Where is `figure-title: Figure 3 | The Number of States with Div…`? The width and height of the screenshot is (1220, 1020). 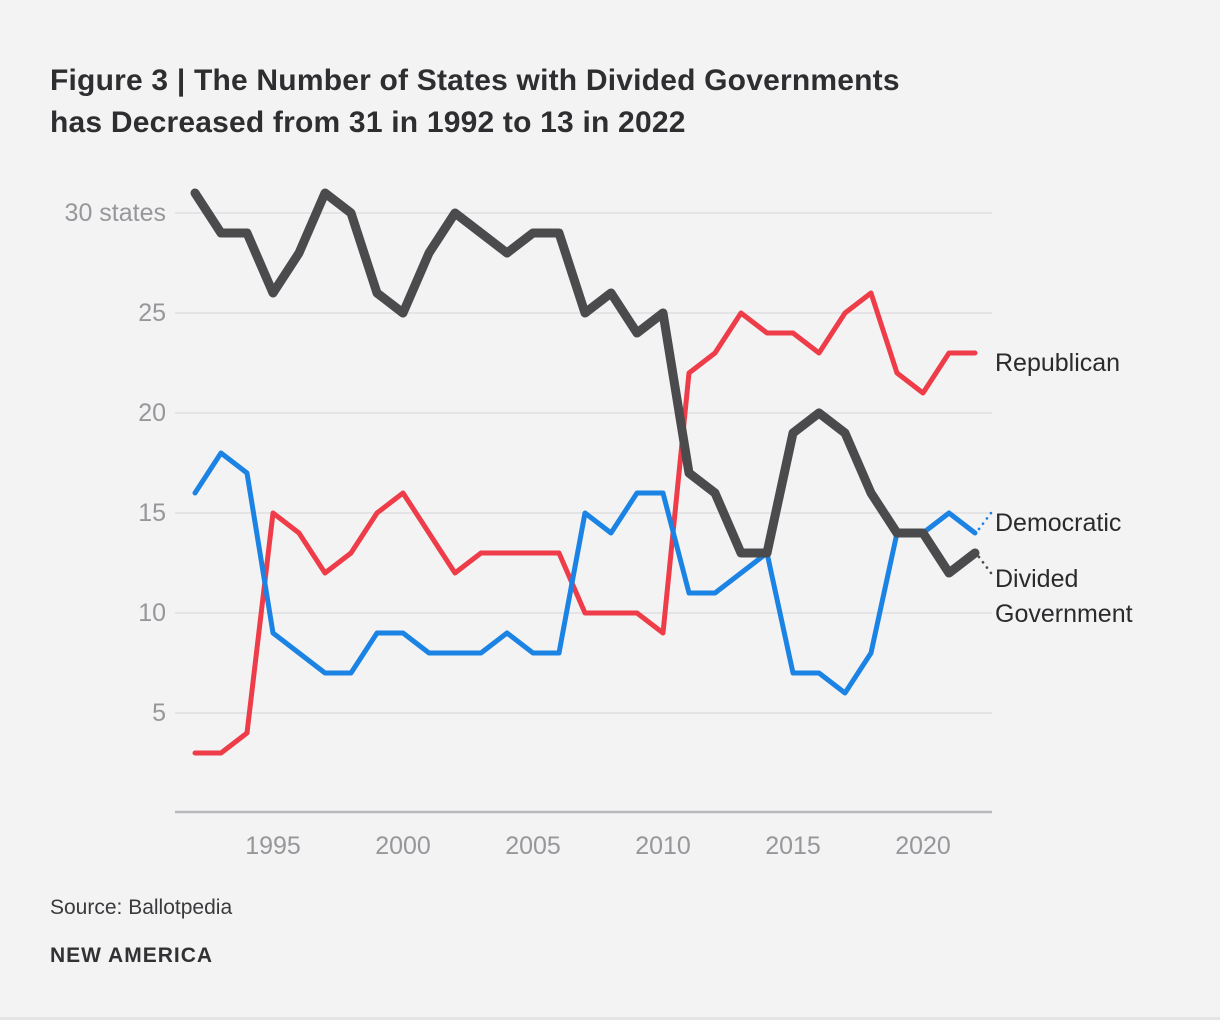
figure-title: Figure 3 | The Number of States with Div… is located at coordinates (615, 102).